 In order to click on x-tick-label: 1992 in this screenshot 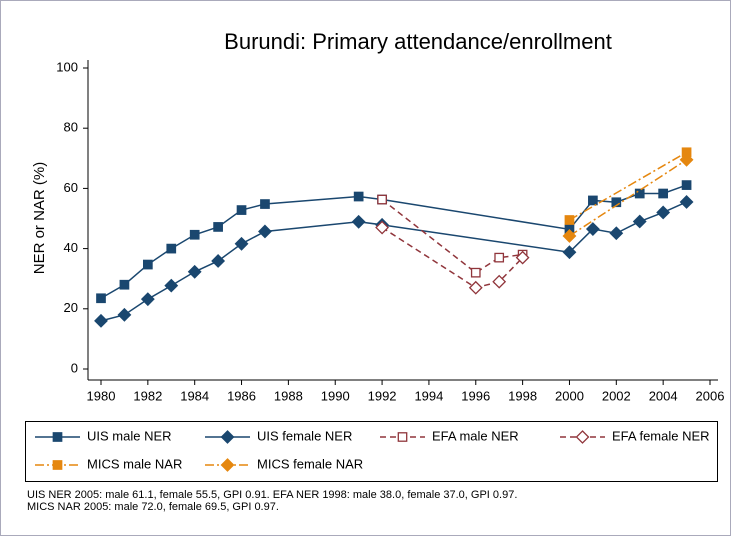, I will do `click(382, 395)`.